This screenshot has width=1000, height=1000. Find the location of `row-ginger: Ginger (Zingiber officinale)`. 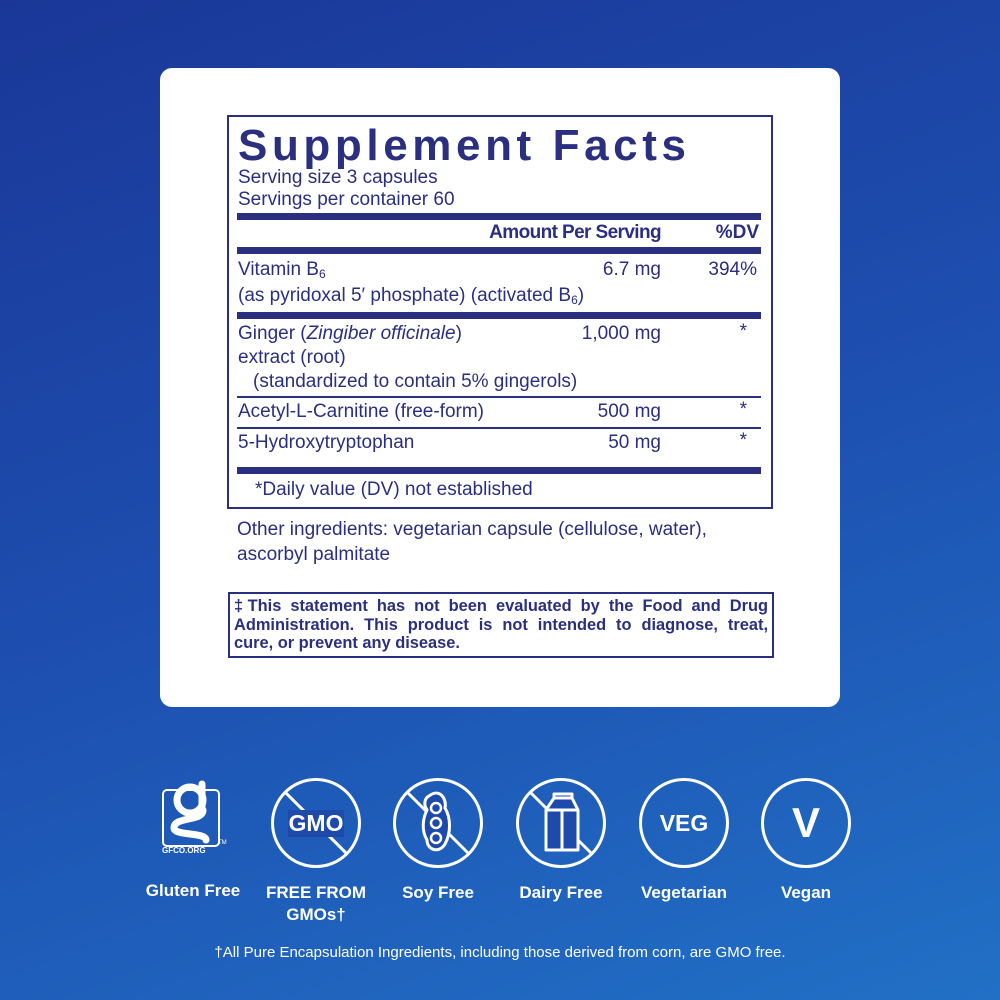

row-ginger: Ginger (Zingiber officinale) is located at coordinates (350, 333).